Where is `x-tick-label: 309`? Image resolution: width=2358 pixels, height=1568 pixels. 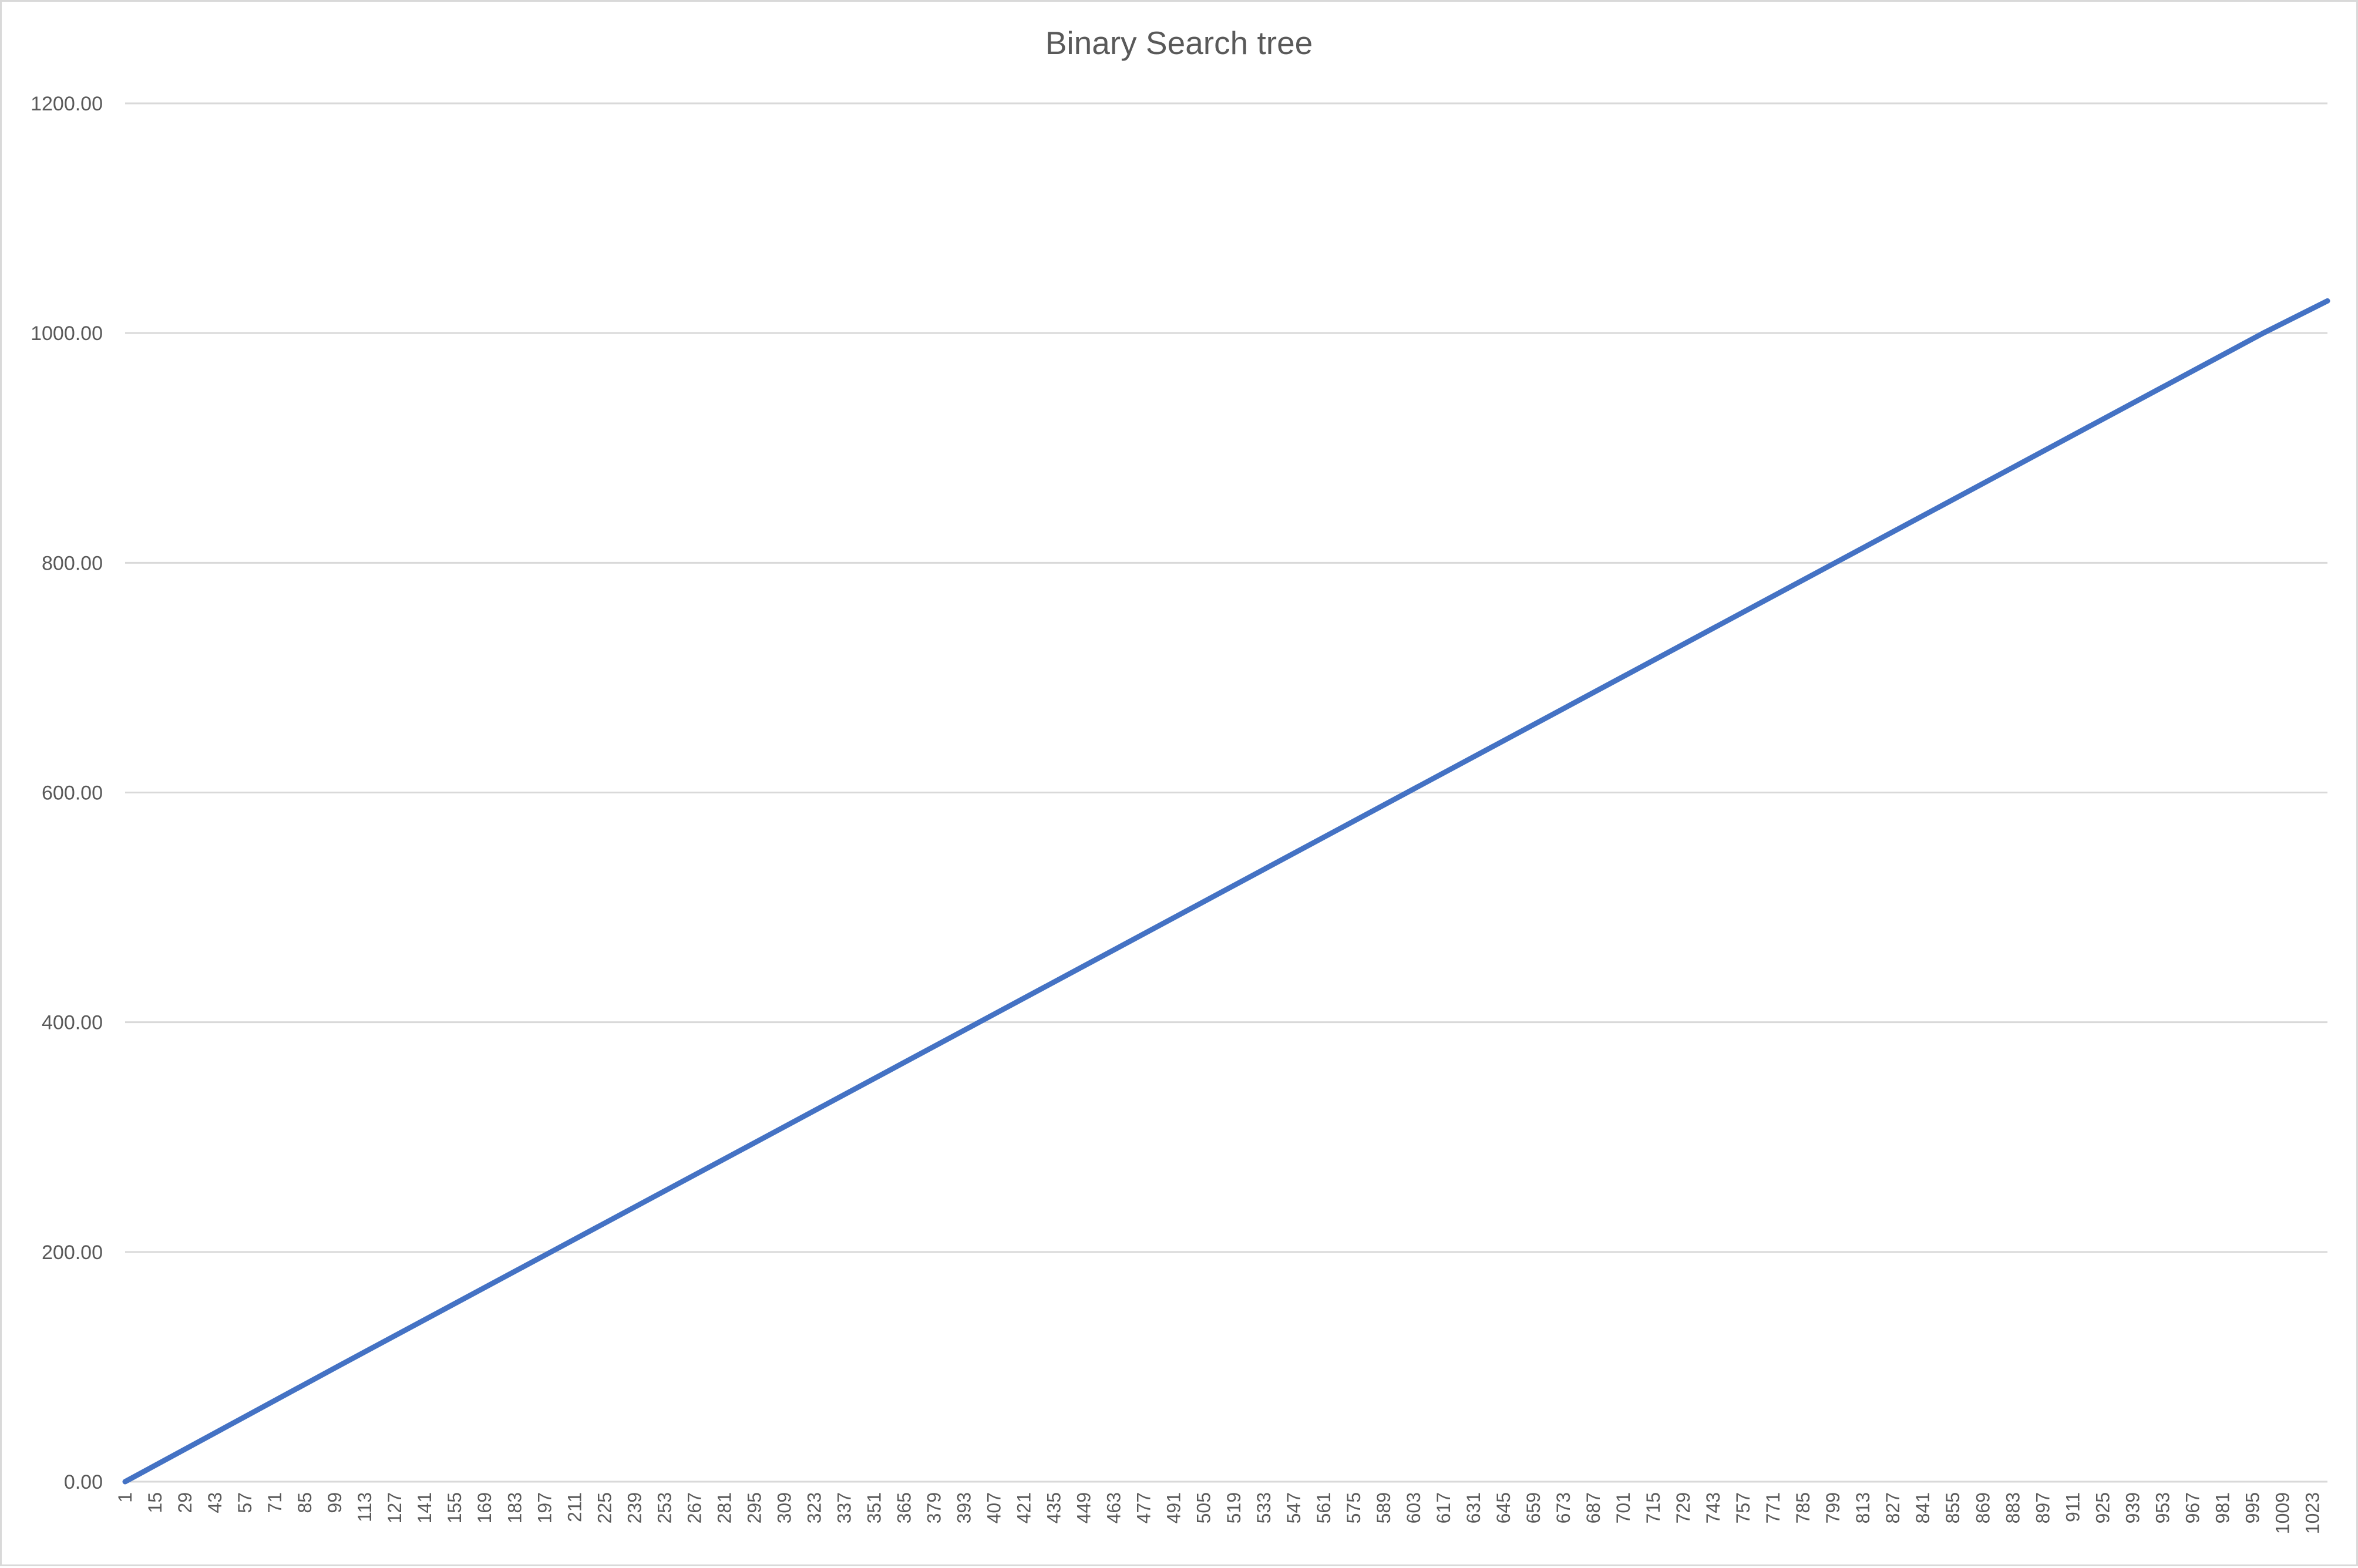
x-tick-label: 309 is located at coordinates (784, 1507).